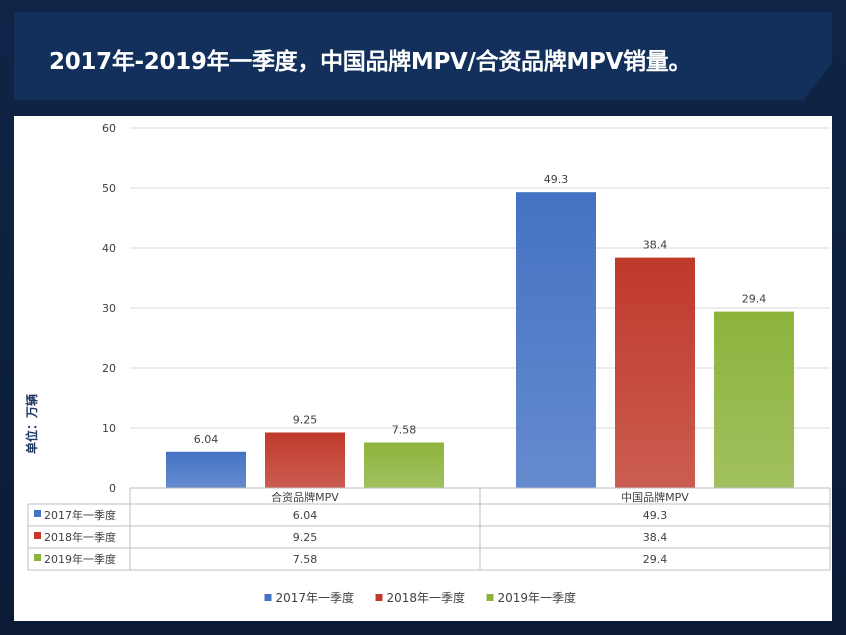 This screenshot has height=635, width=846. What do you see at coordinates (305, 559) in the screenshot?
I see `table-cell: 7.58` at bounding box center [305, 559].